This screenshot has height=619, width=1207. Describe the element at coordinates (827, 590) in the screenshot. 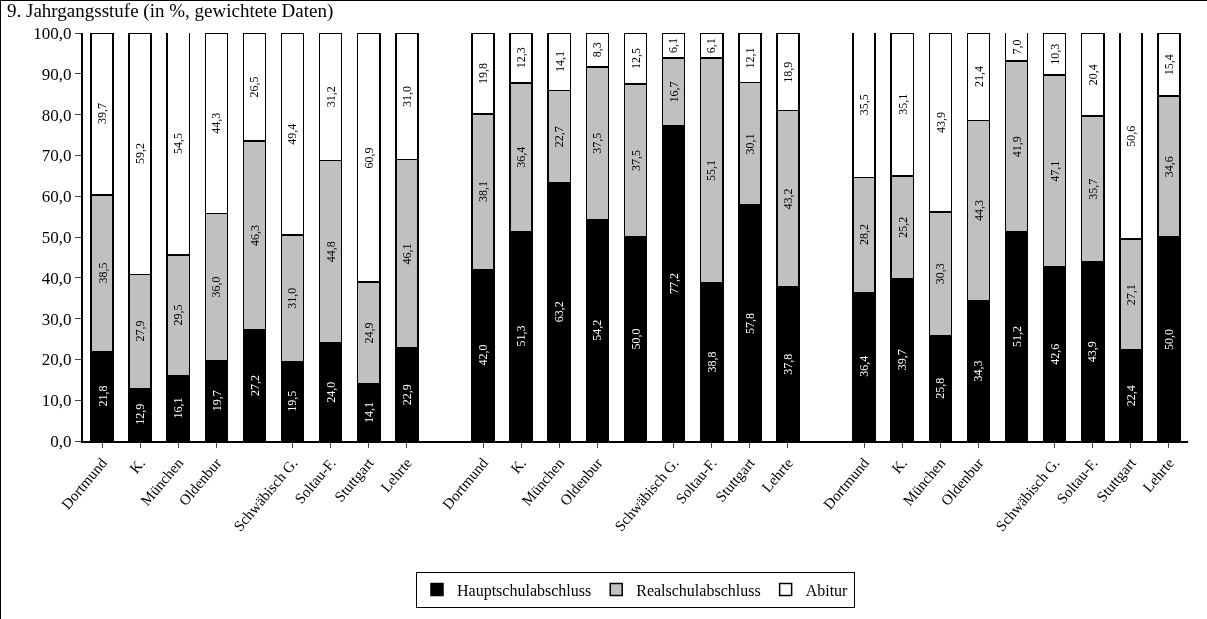

I see `legend-label: Abitur` at that location.